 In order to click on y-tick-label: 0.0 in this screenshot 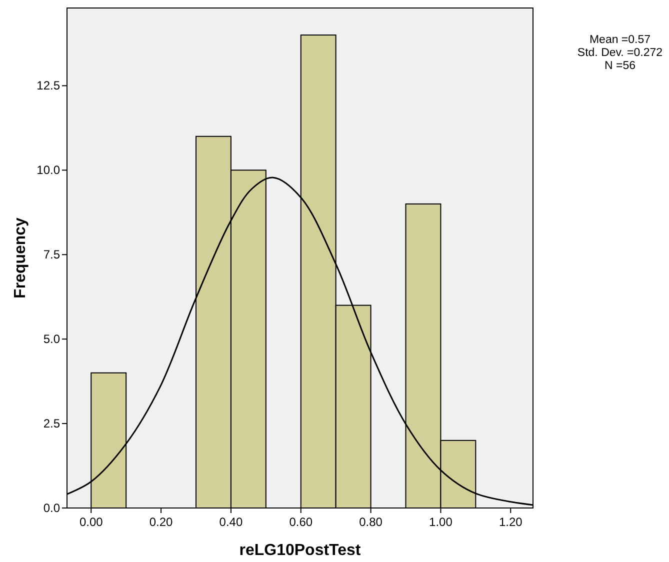, I will do `click(51, 508)`.